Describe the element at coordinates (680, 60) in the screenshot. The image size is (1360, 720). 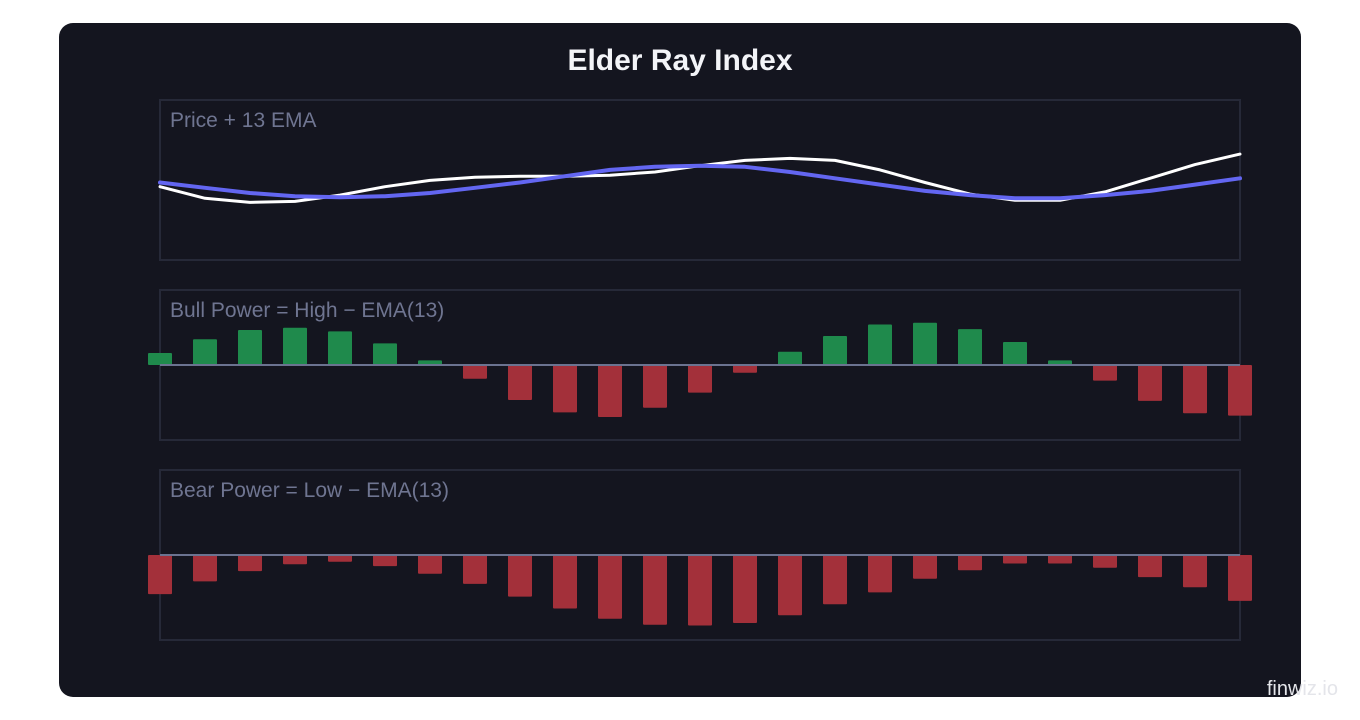
I see `chart-title: Elder Ray Index` at that location.